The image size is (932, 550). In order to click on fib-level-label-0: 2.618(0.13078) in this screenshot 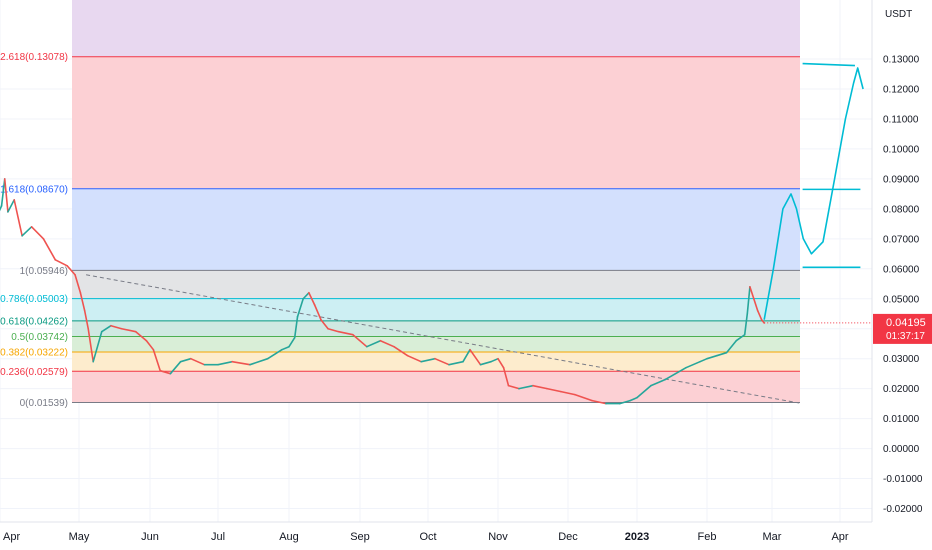, I will do `click(34, 57)`.